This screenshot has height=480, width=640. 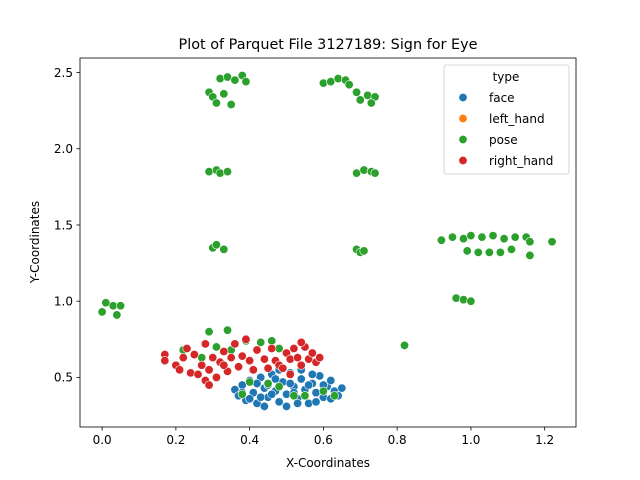 I want to click on legend-label-left-hand: left_hand, so click(x=517, y=119).